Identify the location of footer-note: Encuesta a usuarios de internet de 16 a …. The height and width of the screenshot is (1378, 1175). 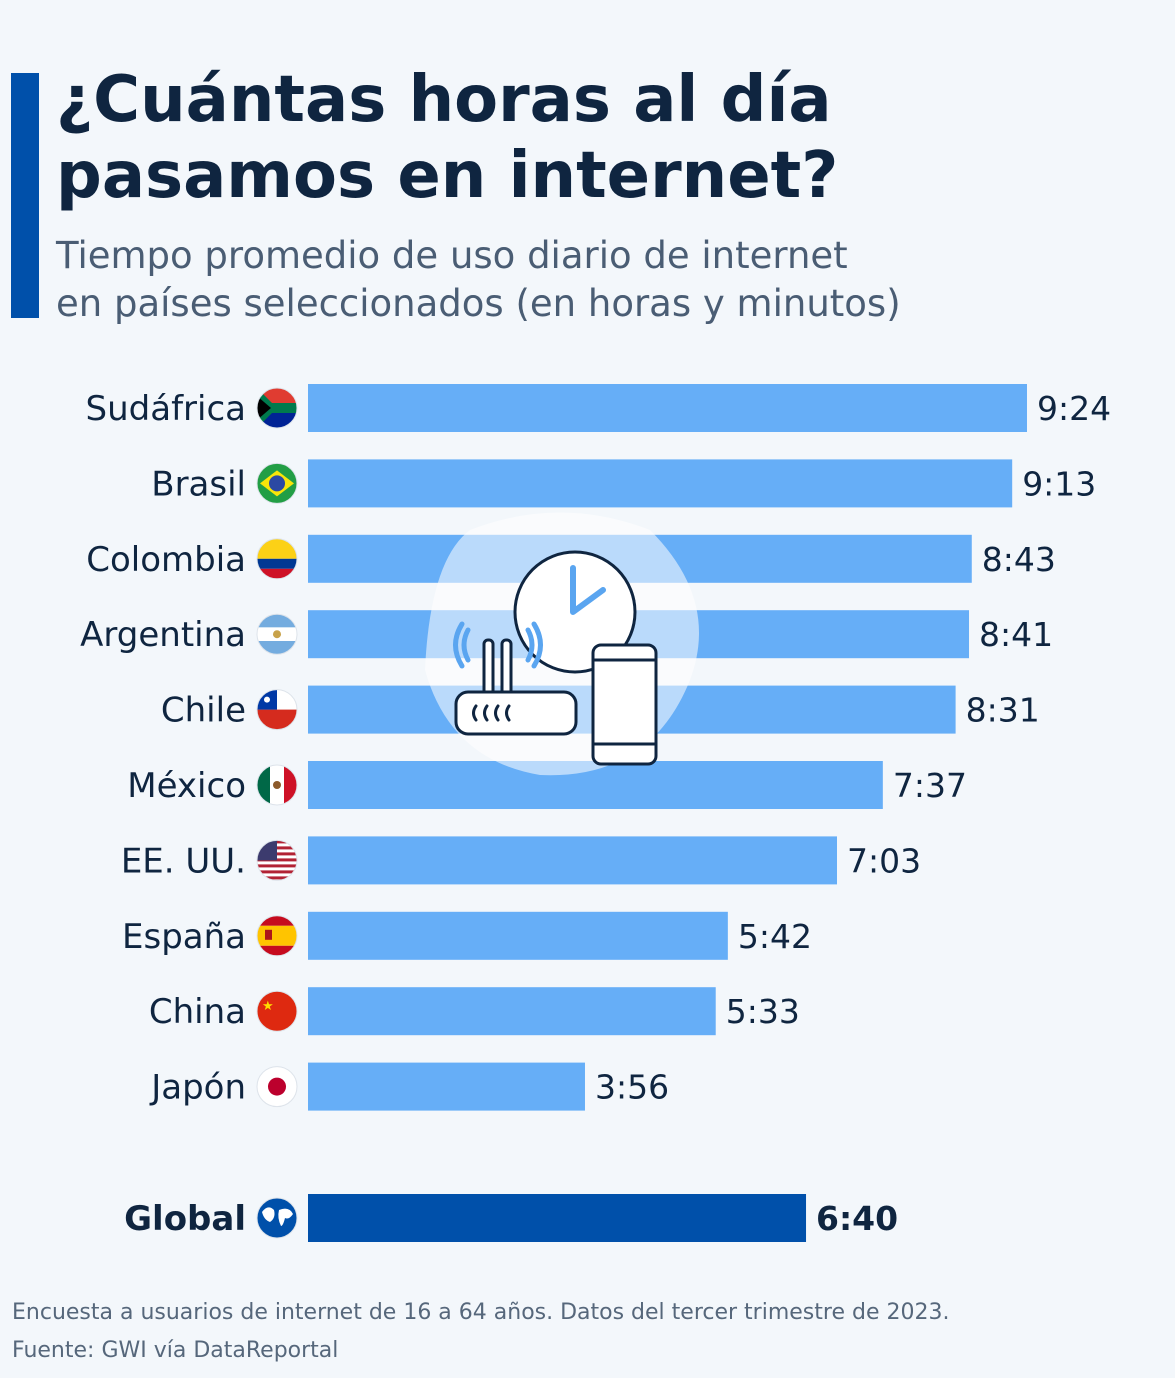
(481, 1312).